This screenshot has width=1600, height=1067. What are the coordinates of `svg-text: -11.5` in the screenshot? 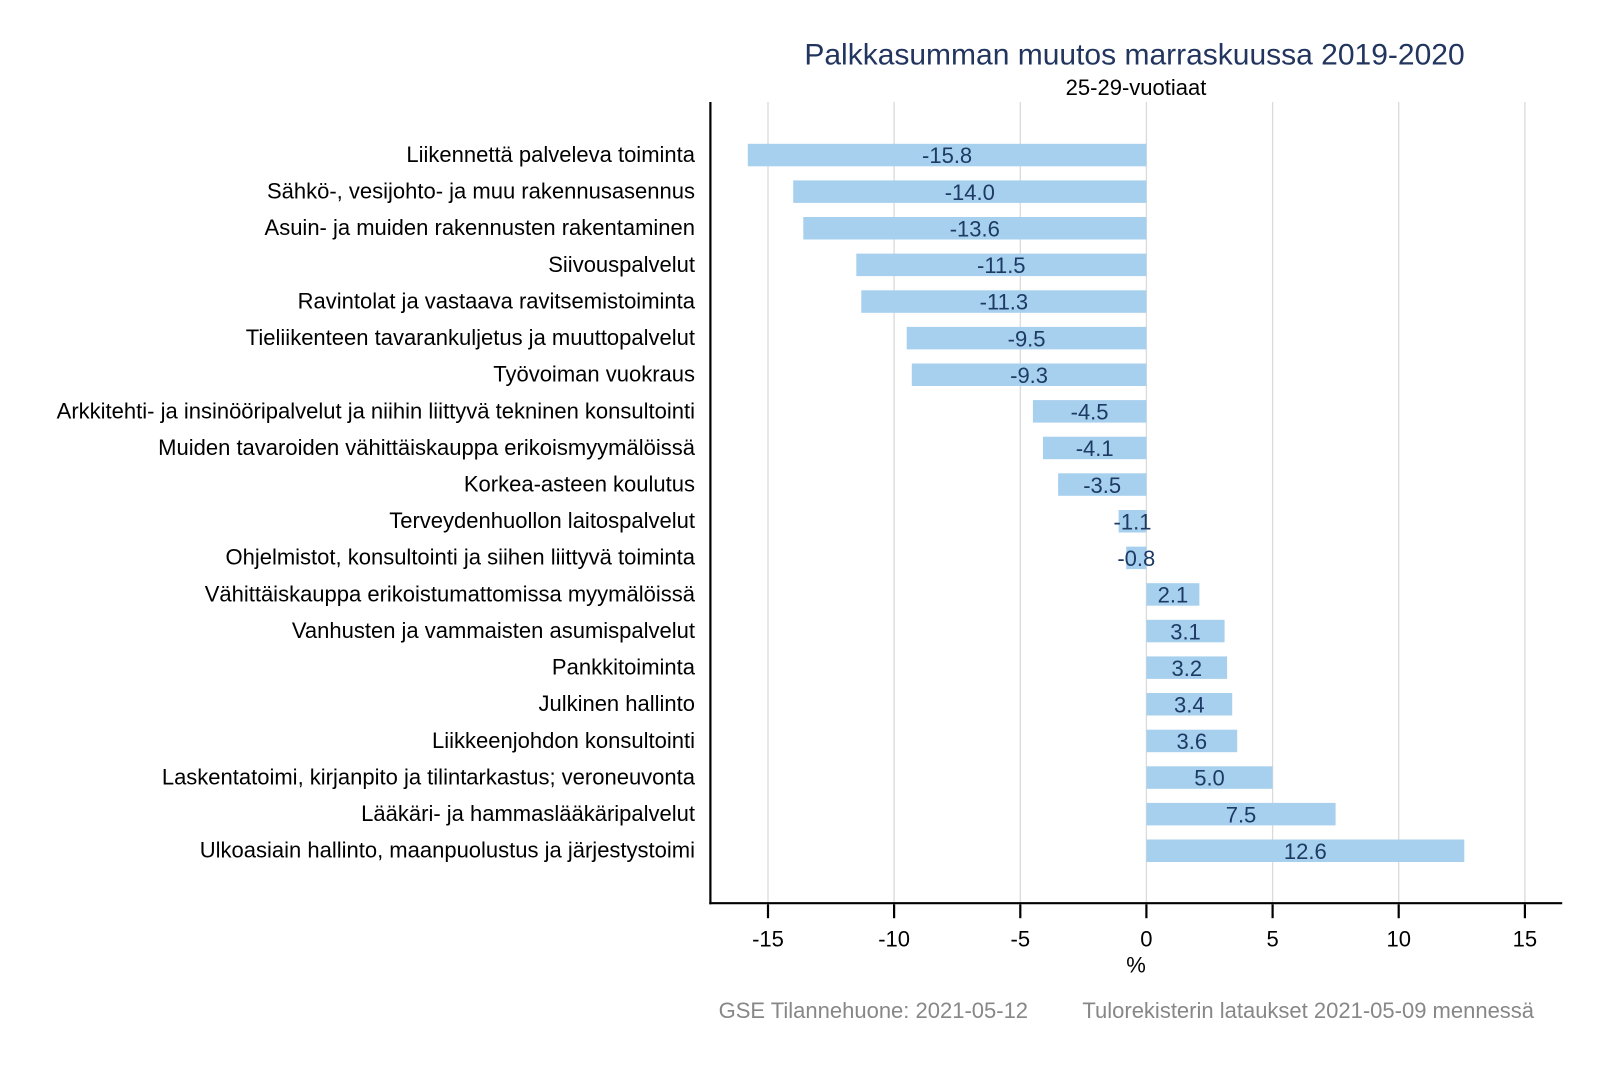 It's located at (1001, 265).